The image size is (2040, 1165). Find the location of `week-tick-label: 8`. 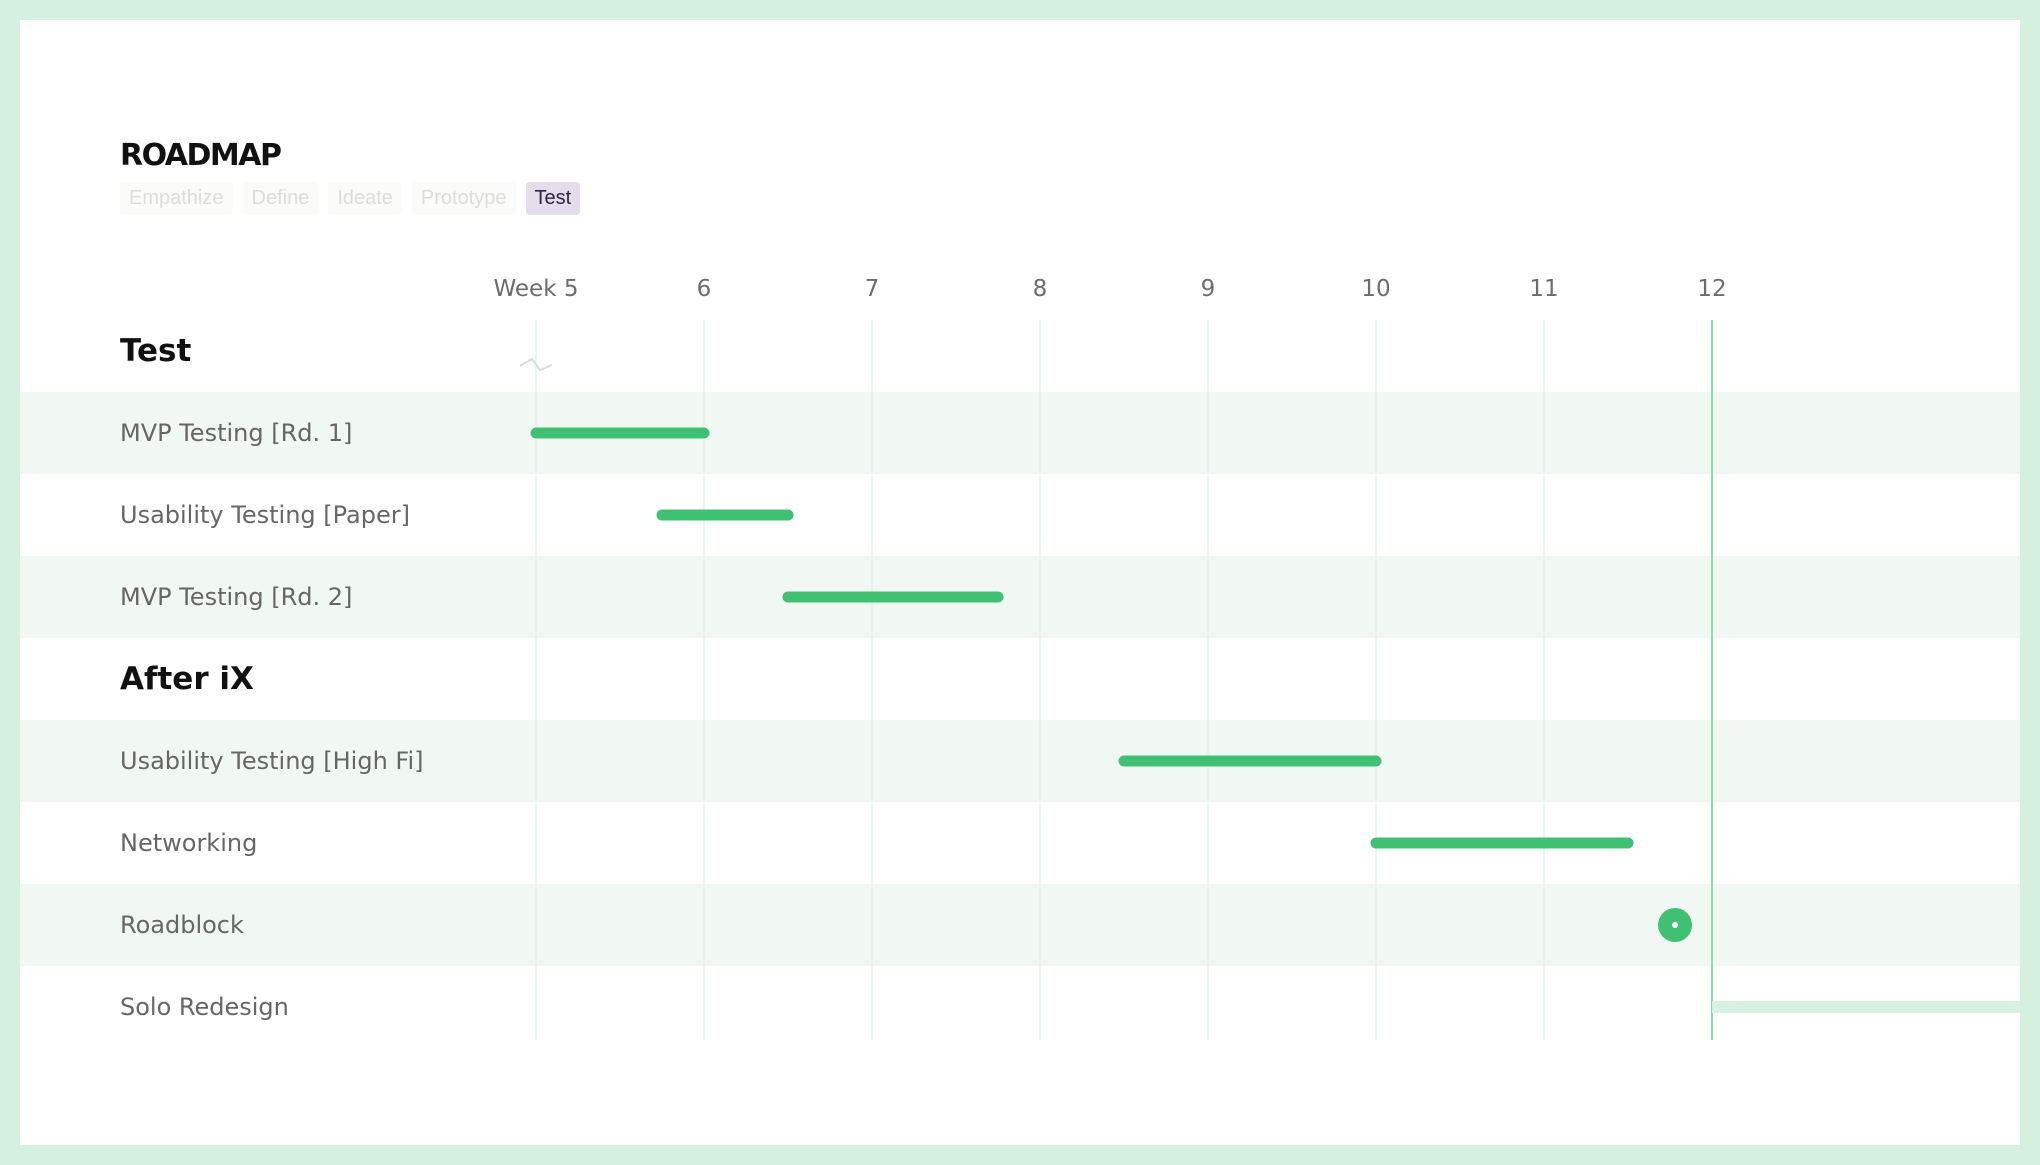

week-tick-label: 8 is located at coordinates (1040, 289).